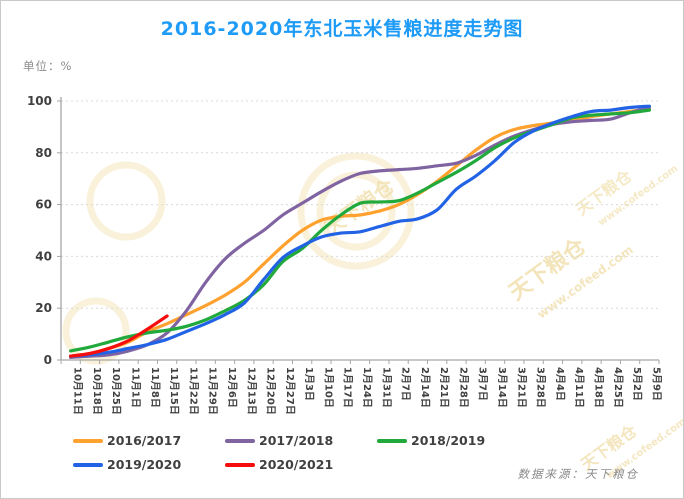 Image resolution: width=684 pixels, height=499 pixels. Describe the element at coordinates (578, 474) in the screenshot. I see `data-source-caption: 数据来源：天下粮仓` at that location.